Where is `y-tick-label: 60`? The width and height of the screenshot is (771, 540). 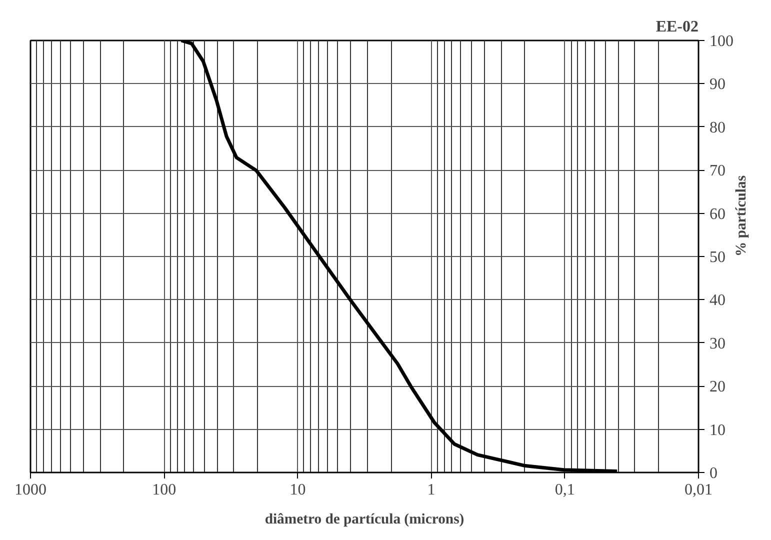
y-tick-label: 60 is located at coordinates (718, 214).